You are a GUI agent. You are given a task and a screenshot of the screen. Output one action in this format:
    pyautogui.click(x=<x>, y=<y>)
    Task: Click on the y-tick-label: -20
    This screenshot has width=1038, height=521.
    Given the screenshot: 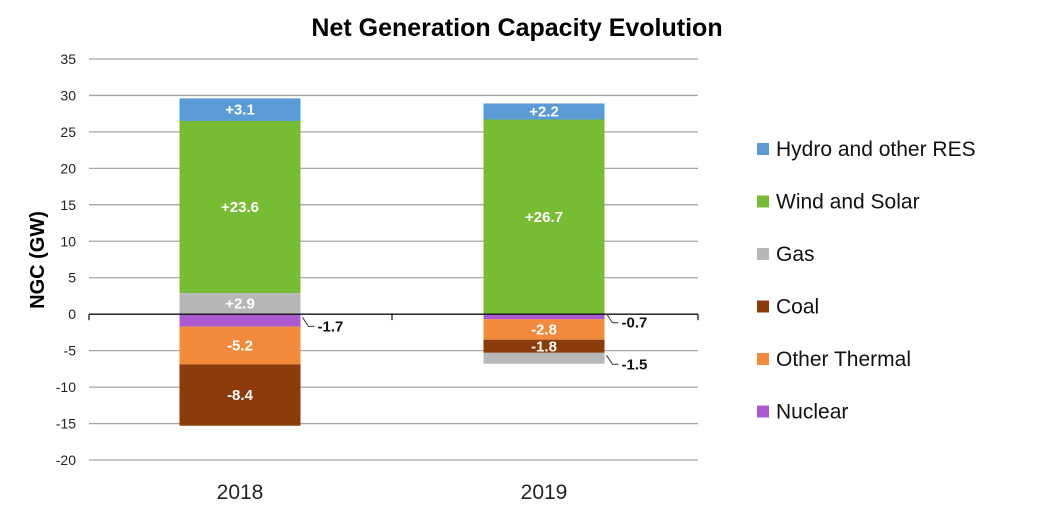 What is the action you would take?
    pyautogui.click(x=66, y=460)
    